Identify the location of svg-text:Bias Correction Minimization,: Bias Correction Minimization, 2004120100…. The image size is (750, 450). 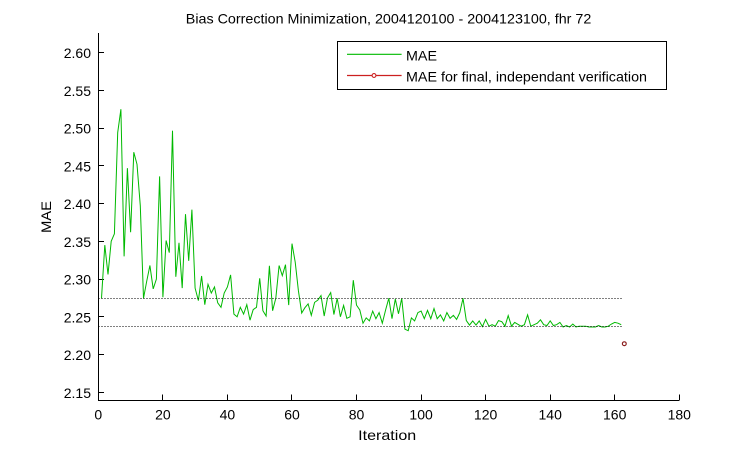
(389, 19).